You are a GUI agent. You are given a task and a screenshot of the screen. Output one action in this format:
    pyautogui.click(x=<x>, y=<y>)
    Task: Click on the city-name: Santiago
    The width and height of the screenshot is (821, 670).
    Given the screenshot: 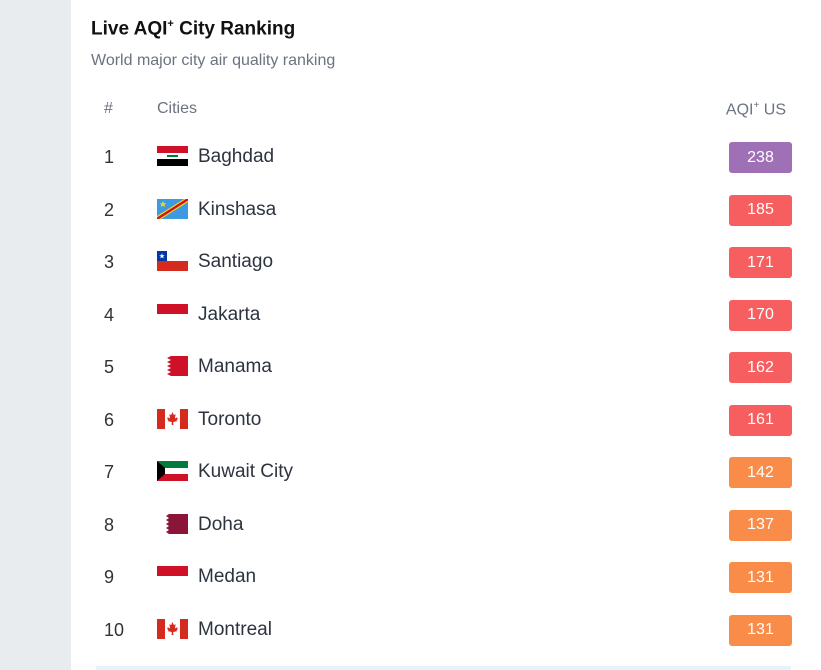 What is the action you would take?
    pyautogui.click(x=236, y=261)
    